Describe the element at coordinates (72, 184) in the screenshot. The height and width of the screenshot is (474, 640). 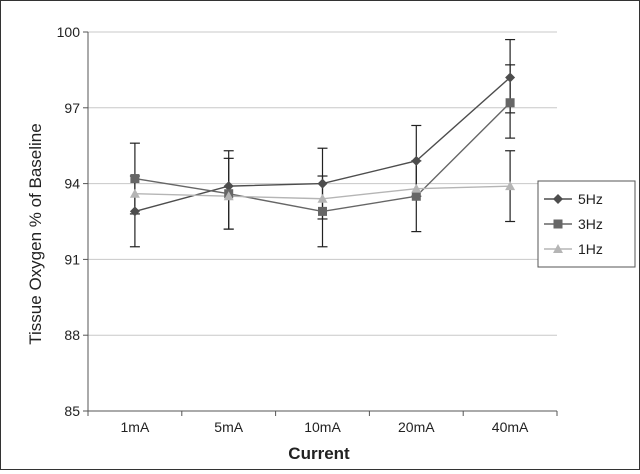
I see `y-tick-label: 94` at that location.